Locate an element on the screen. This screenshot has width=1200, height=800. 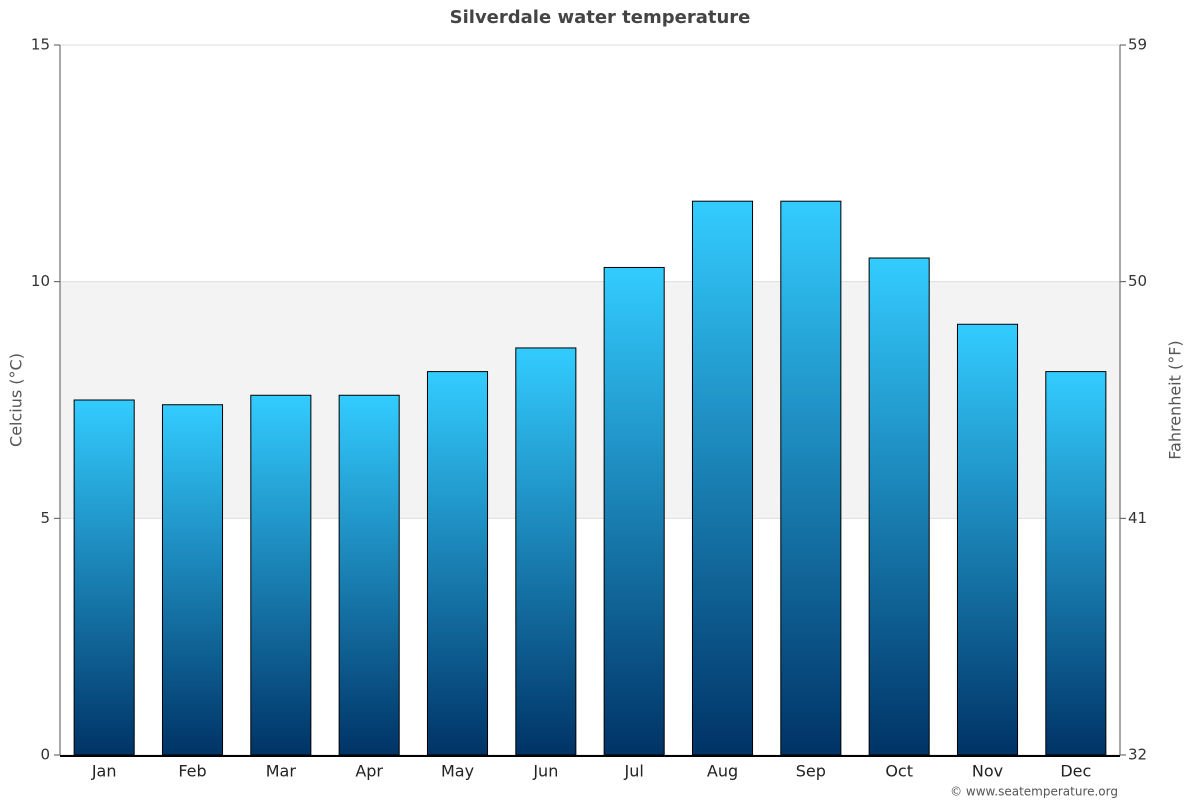
y-tick-label: 5 is located at coordinates (45, 518).